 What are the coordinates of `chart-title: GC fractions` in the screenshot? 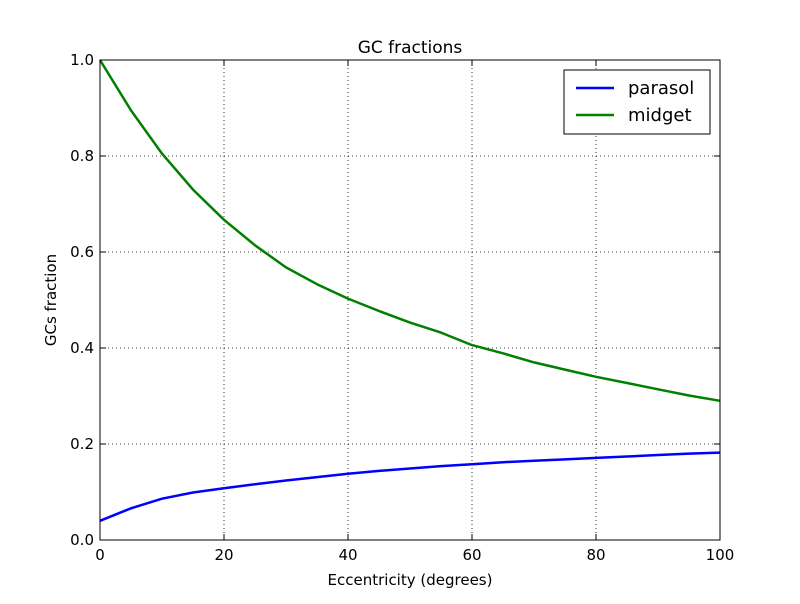 It's located at (410, 48).